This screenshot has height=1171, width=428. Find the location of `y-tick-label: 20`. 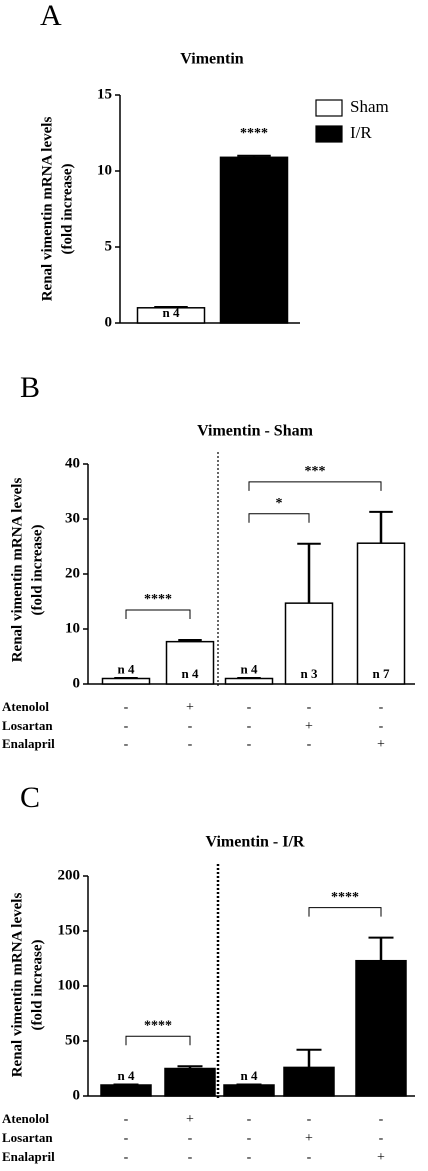

y-tick-label: 20 is located at coordinates (72, 573).